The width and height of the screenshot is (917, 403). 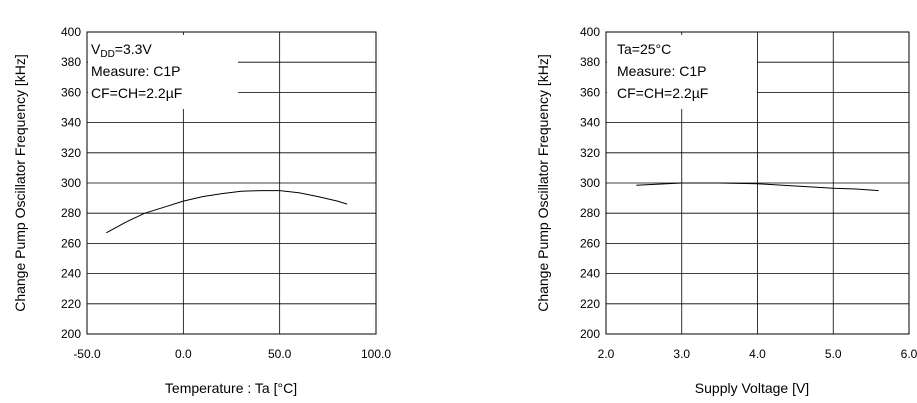 I want to click on chart2-y-tick-label: 400, so click(x=590, y=32).